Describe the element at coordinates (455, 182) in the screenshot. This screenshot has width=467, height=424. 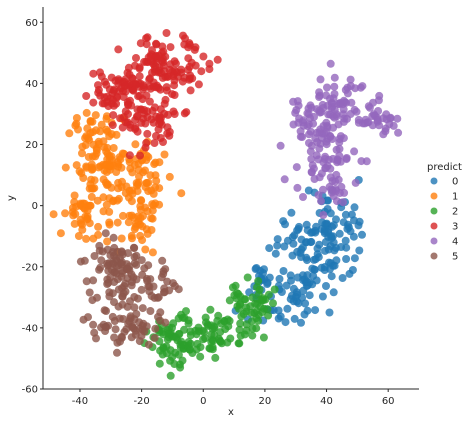
I see `legend-label: 0` at that location.